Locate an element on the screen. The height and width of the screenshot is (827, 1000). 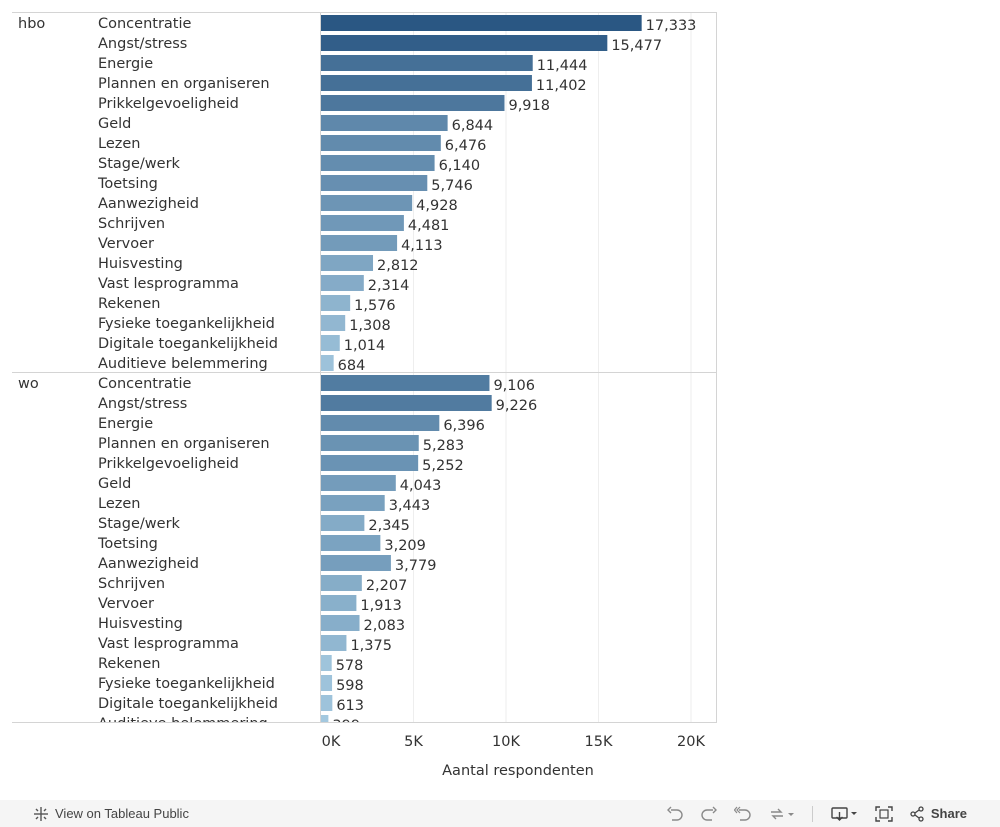
x-tick-label: 15K is located at coordinates (599, 742).